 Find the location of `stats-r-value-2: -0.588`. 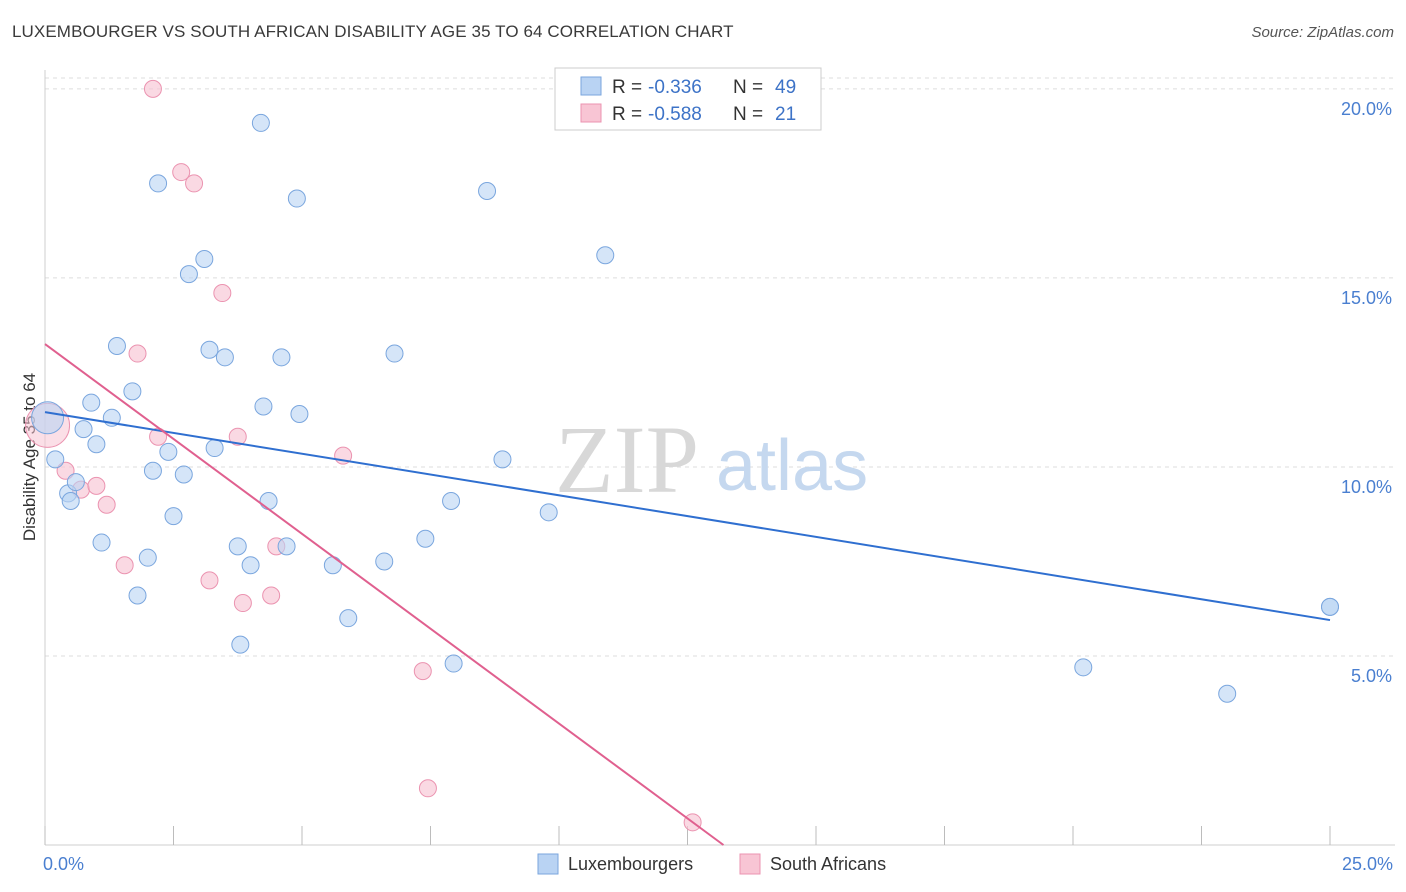

stats-r-value-2: -0.588 is located at coordinates (675, 114).